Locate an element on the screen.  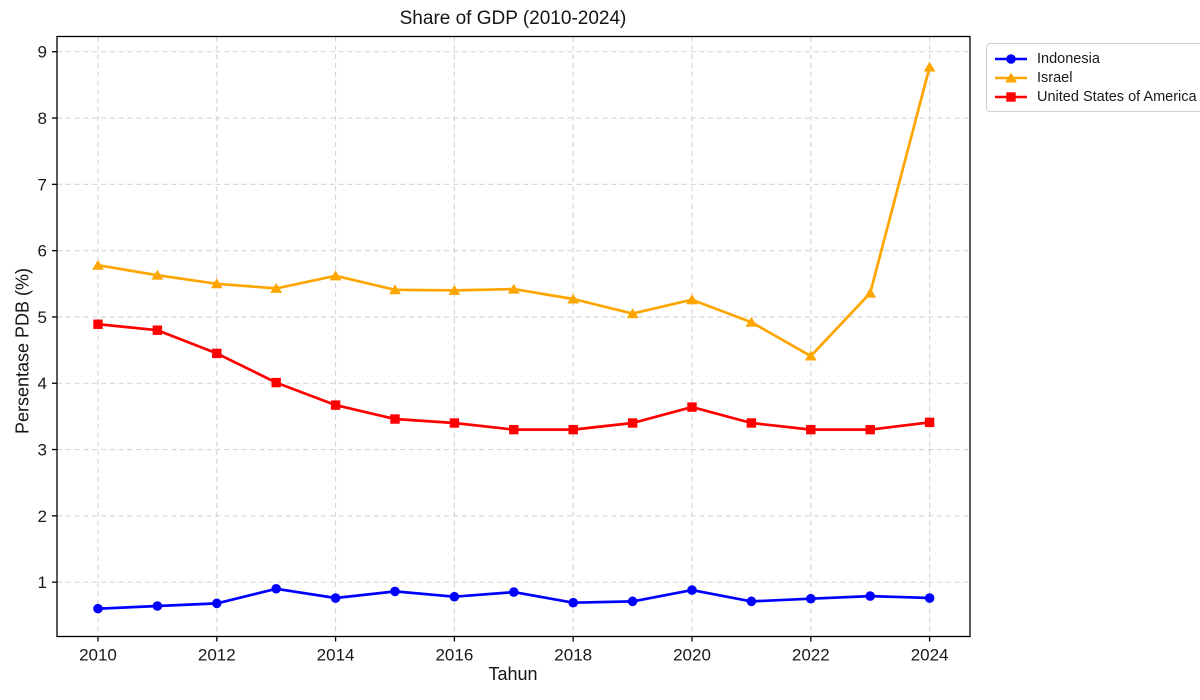
legend-item-israel: Israel is located at coordinates (1095, 77).